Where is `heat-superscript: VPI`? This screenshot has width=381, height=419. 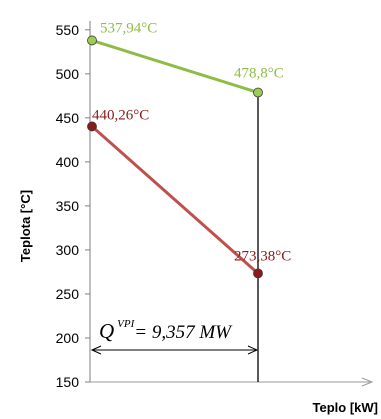
heat-superscript: VPI is located at coordinates (126, 324).